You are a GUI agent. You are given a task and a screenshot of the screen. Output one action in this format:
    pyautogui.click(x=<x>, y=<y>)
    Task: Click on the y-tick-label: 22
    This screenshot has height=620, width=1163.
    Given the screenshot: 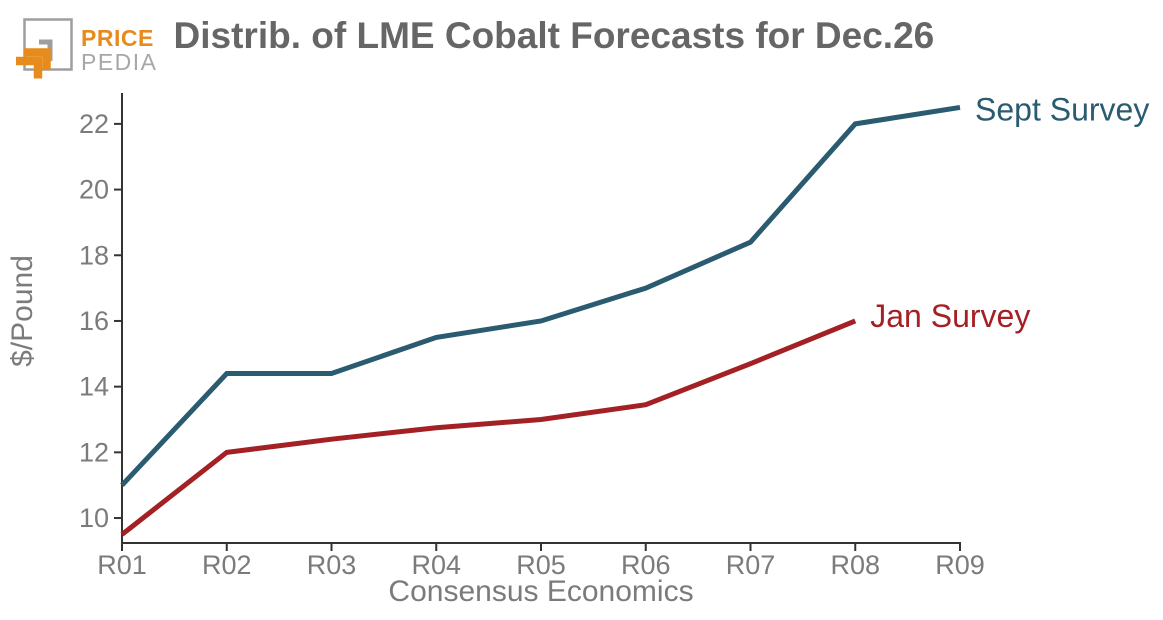 What is the action you would take?
    pyautogui.click(x=94, y=124)
    